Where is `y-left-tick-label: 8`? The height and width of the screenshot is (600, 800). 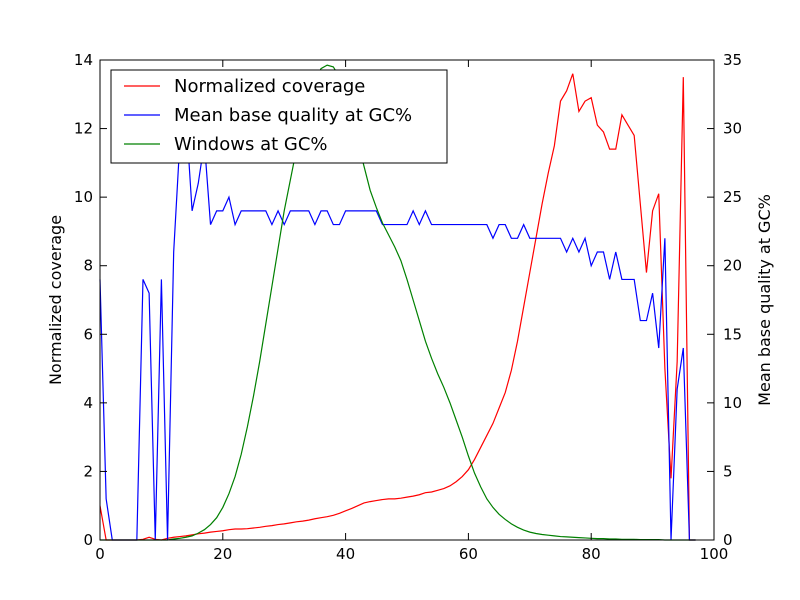 y-left-tick-label: 8 is located at coordinates (88, 266).